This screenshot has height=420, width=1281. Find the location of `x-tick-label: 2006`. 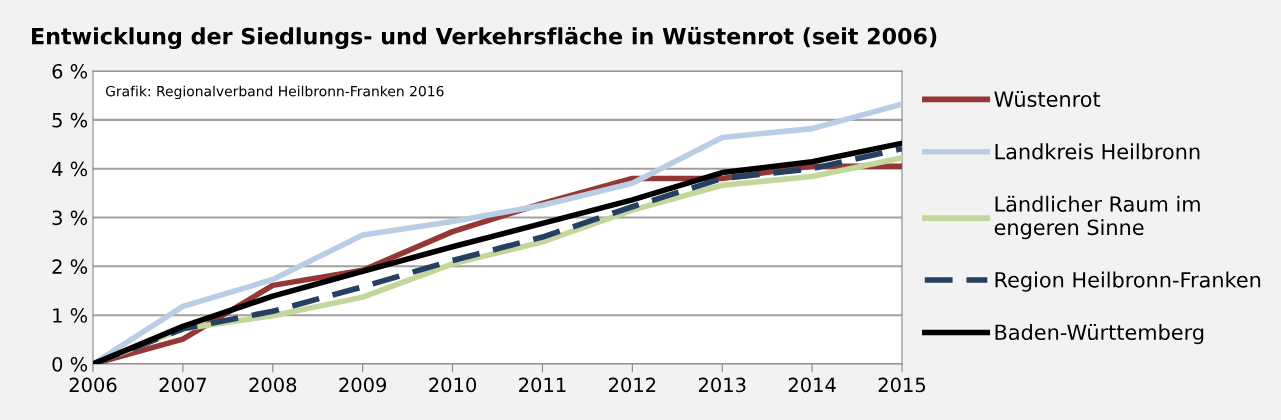

x-tick-label: 2006 is located at coordinates (93, 385).